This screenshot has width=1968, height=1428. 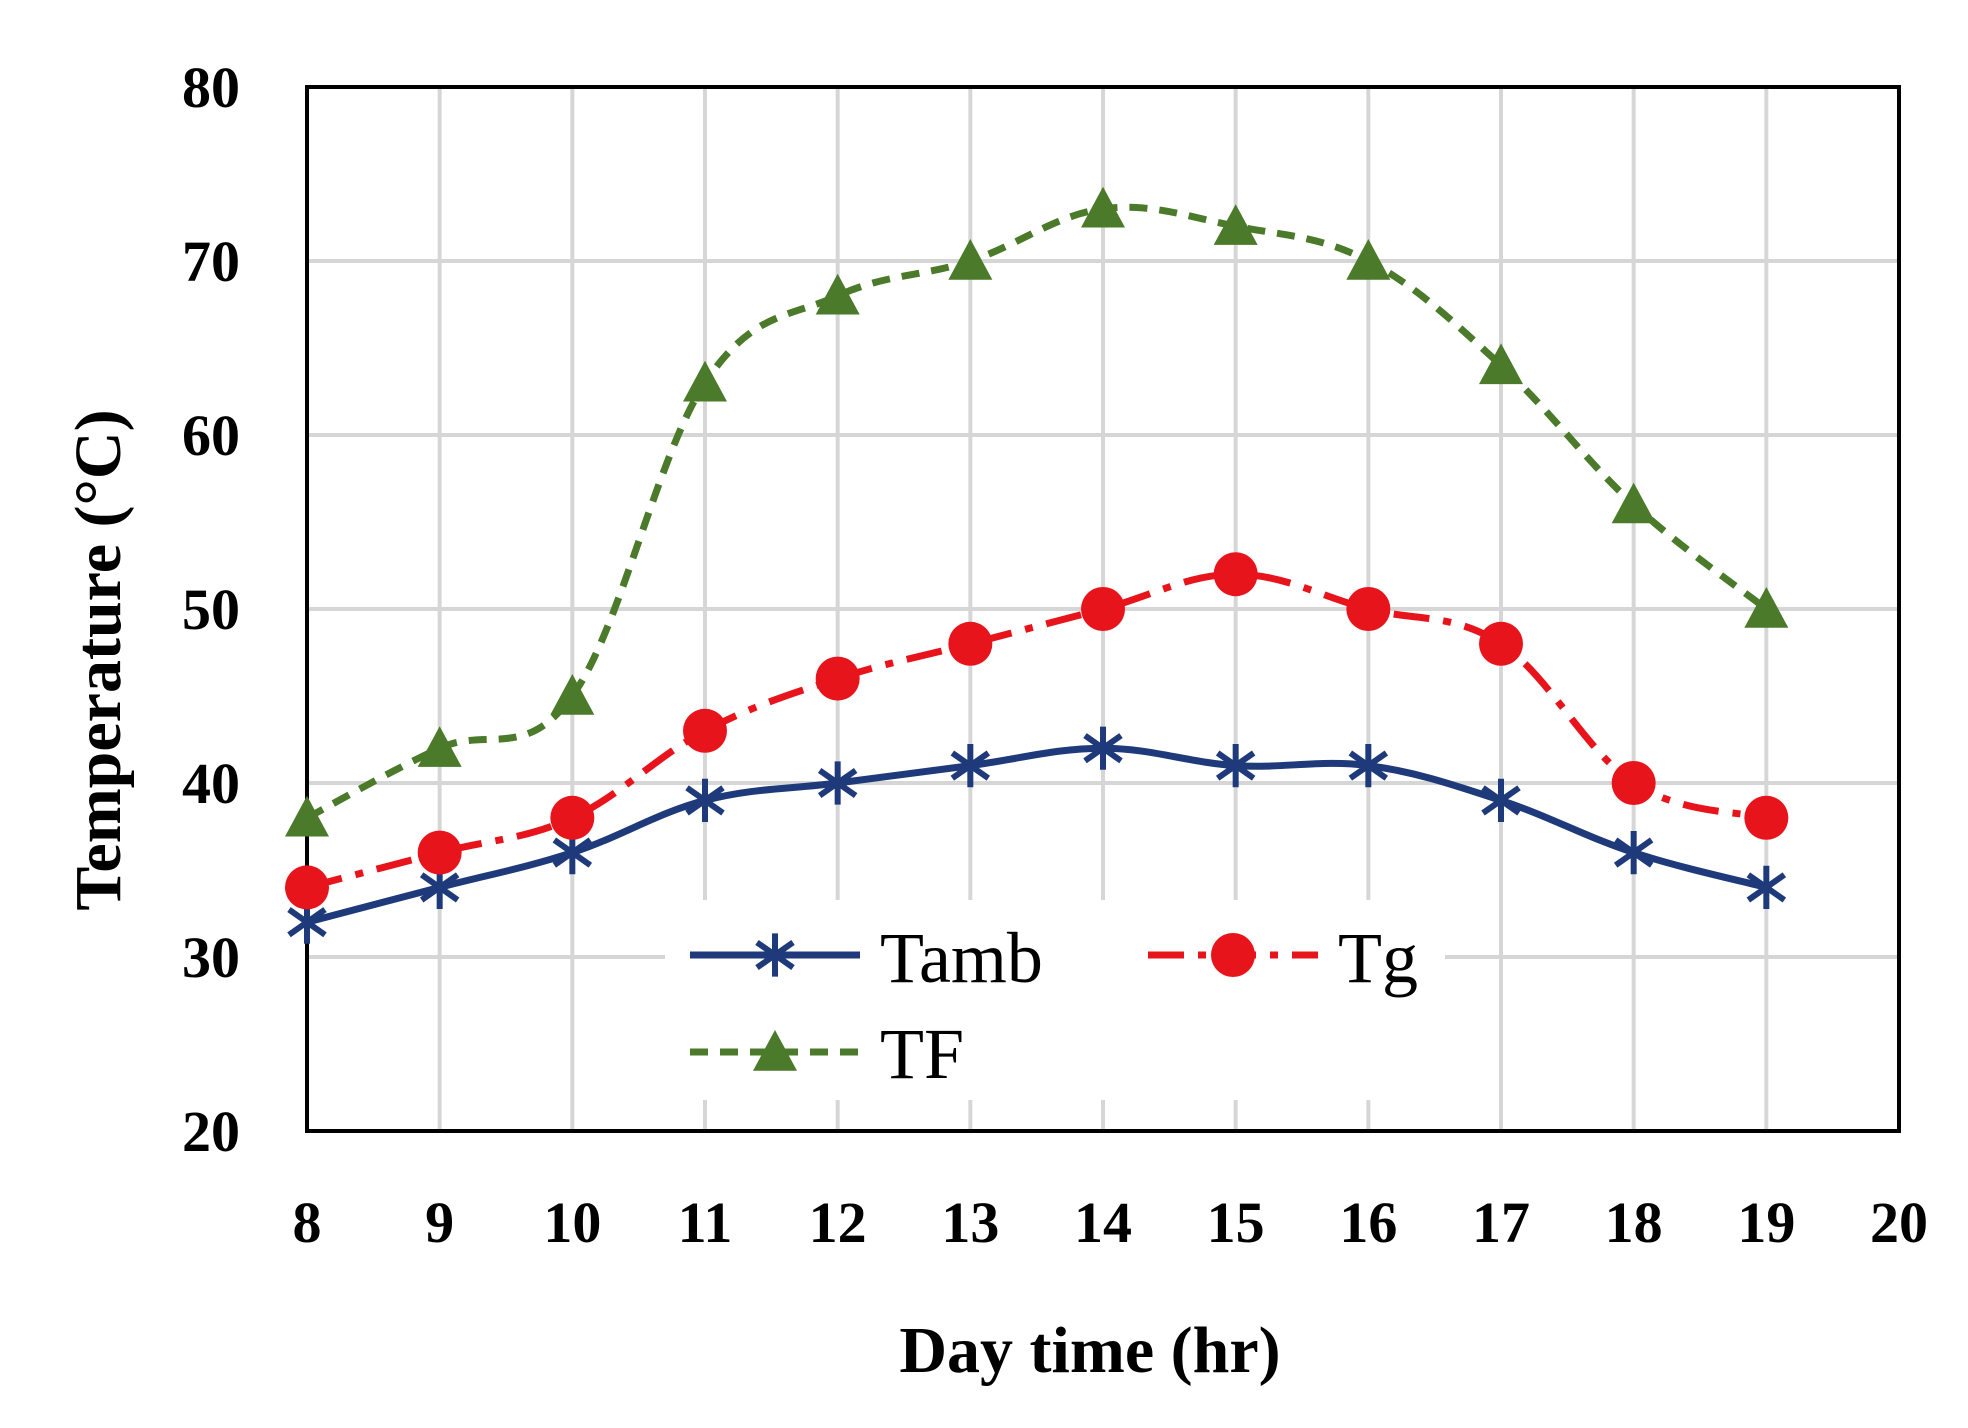 What do you see at coordinates (1236, 1222) in the screenshot?
I see `x-tick-label-15: 15` at bounding box center [1236, 1222].